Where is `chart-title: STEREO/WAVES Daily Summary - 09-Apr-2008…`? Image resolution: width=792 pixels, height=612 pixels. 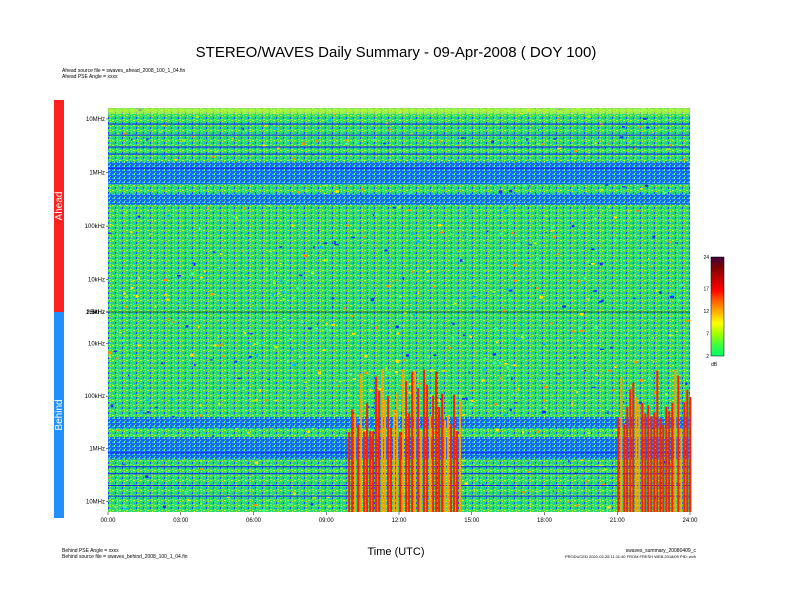
chart-title: STEREO/WAVES Daily Summary - 09-Apr-2008… is located at coordinates (396, 52).